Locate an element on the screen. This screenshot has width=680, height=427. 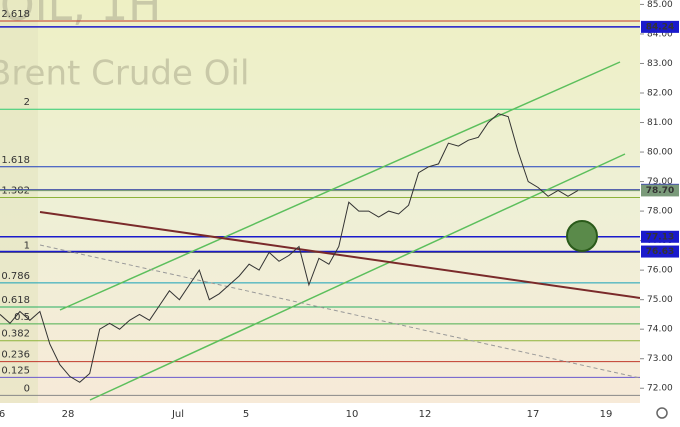
watermark: OIL, 1H is located at coordinates (80, 15).